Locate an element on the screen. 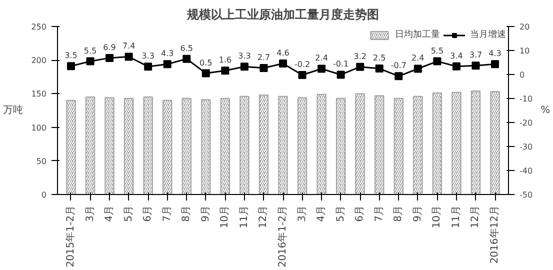 The height and width of the screenshot is (270, 553). x-tick-label: 2016年12月 is located at coordinates (494, 234).